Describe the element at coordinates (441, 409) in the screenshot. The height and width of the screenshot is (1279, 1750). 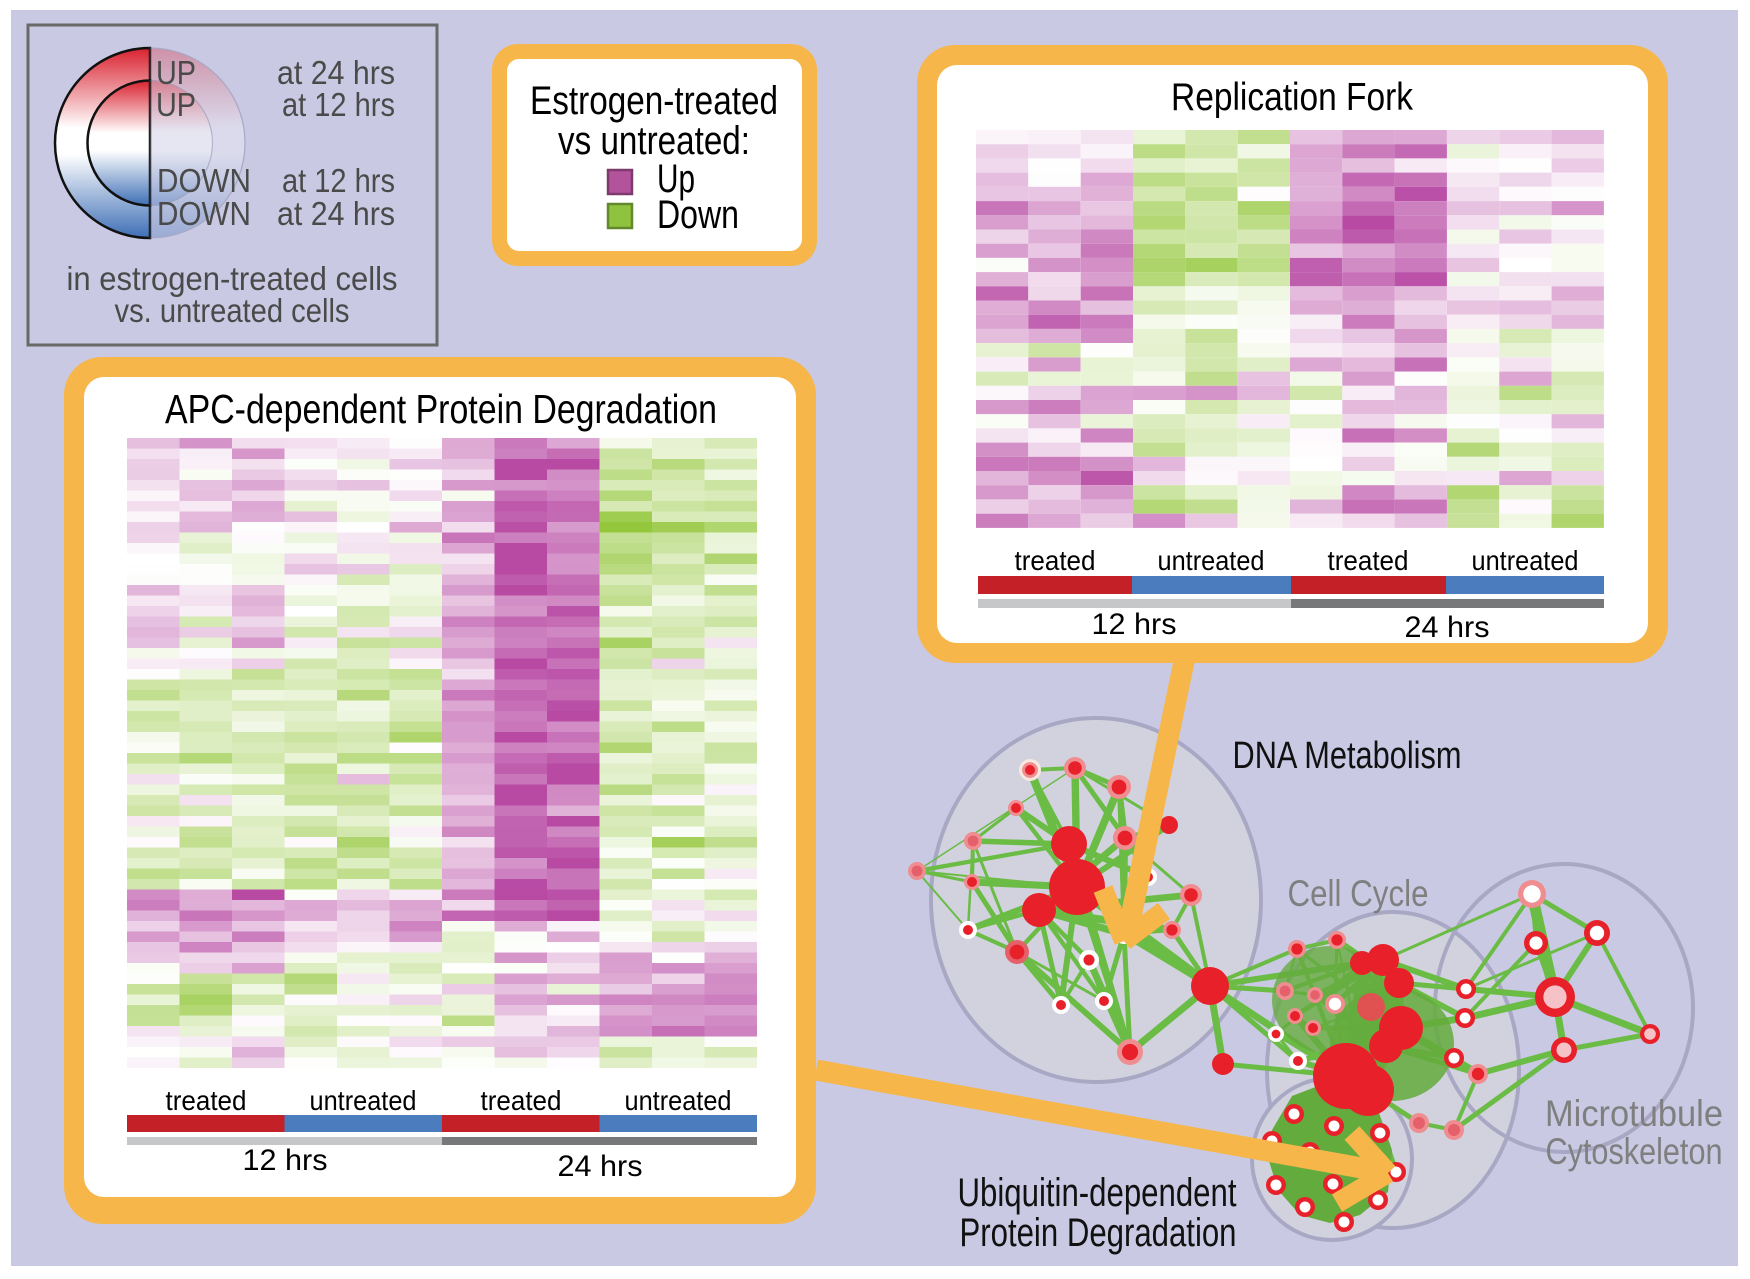
I see `svg-text:APC-dependent Protein Degradat: APC-dependent Protein Degradation` at that location.